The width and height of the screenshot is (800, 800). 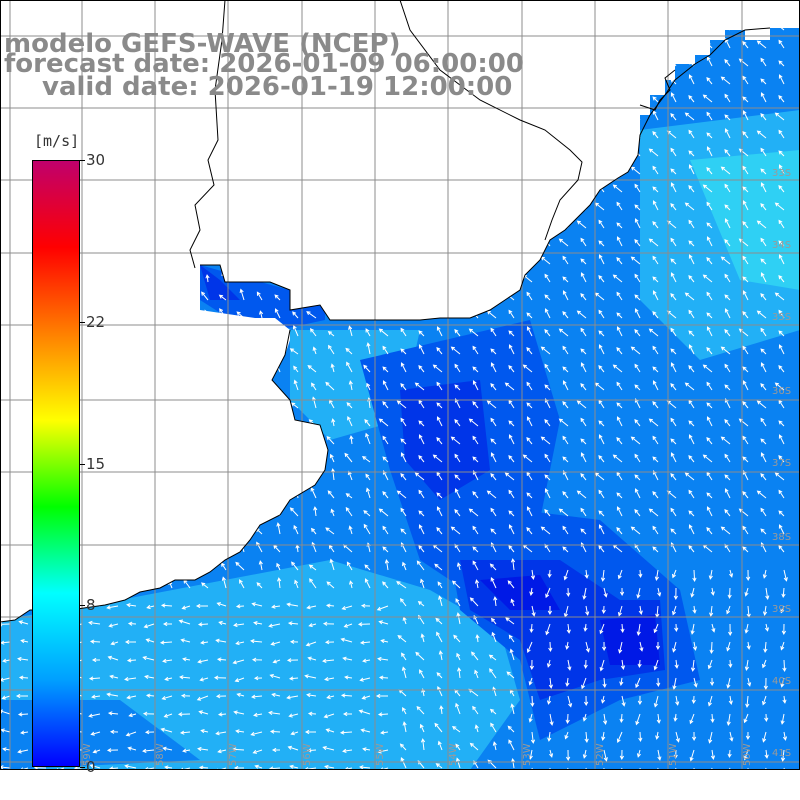 I want to click on lat-label: 37S, so click(x=781, y=463).